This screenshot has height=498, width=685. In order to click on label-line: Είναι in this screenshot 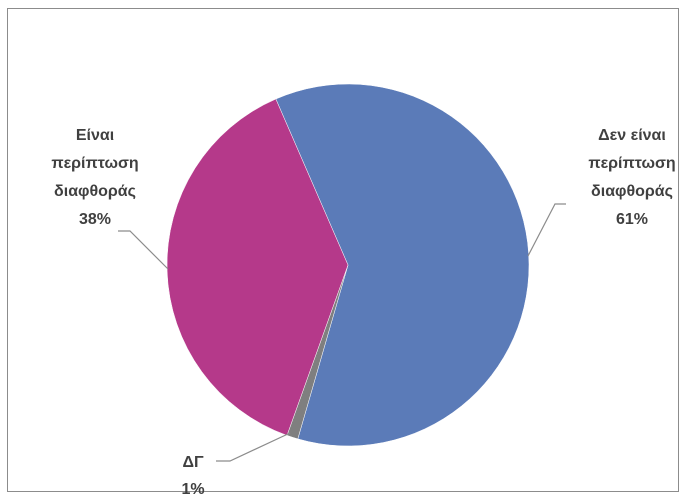, I will do `click(95, 135)`.